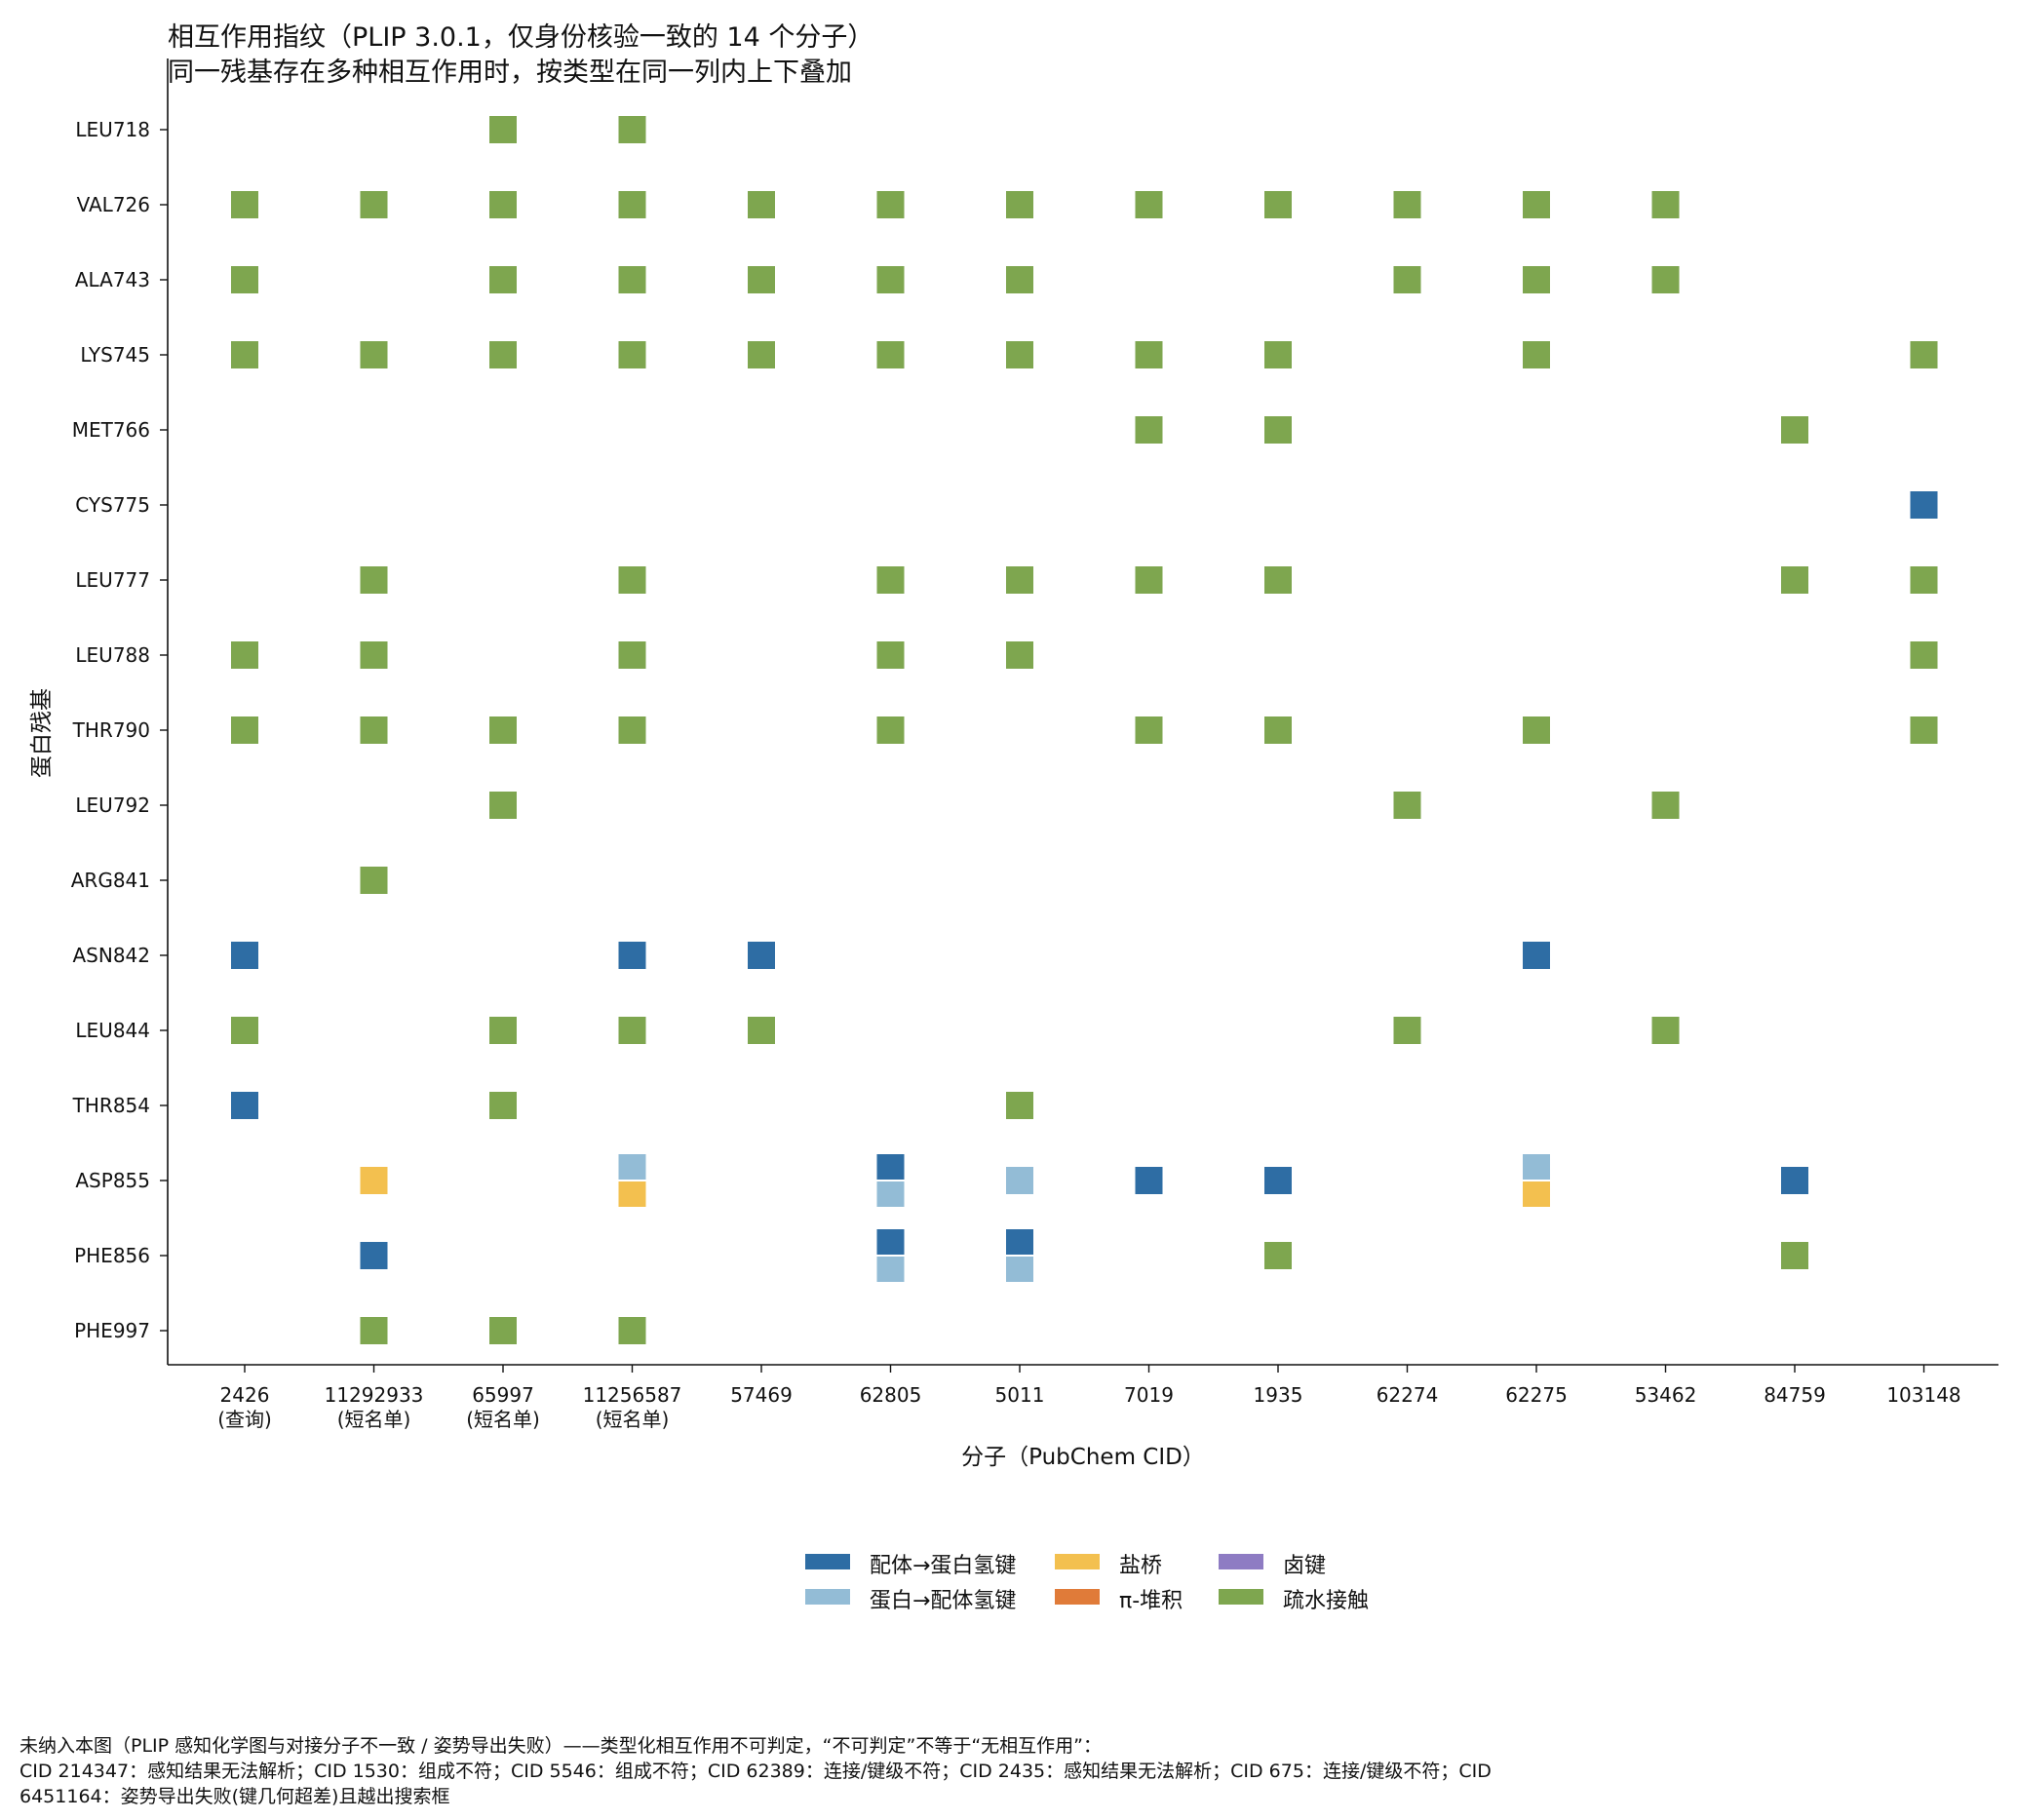 The height and width of the screenshot is (1820, 2017). What do you see at coordinates (112, 279) in the screenshot?
I see `y-tick-label: ALA743` at bounding box center [112, 279].